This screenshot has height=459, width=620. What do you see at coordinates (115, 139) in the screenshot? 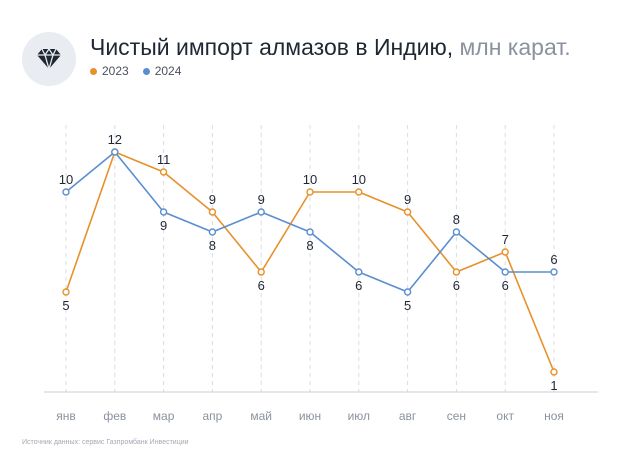
I see `data-label-2023: 12` at bounding box center [115, 139].